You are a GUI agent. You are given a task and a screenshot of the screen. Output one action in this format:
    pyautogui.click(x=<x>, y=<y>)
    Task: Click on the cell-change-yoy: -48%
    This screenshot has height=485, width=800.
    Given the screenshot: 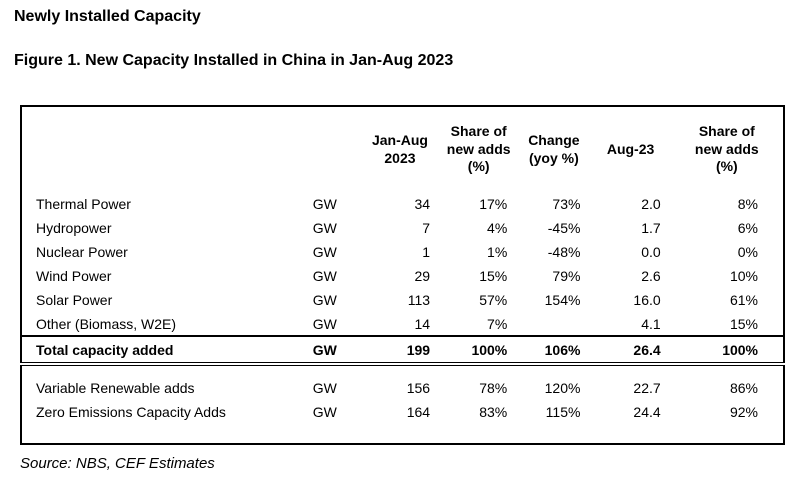 What is the action you would take?
    pyautogui.click(x=564, y=252)
    